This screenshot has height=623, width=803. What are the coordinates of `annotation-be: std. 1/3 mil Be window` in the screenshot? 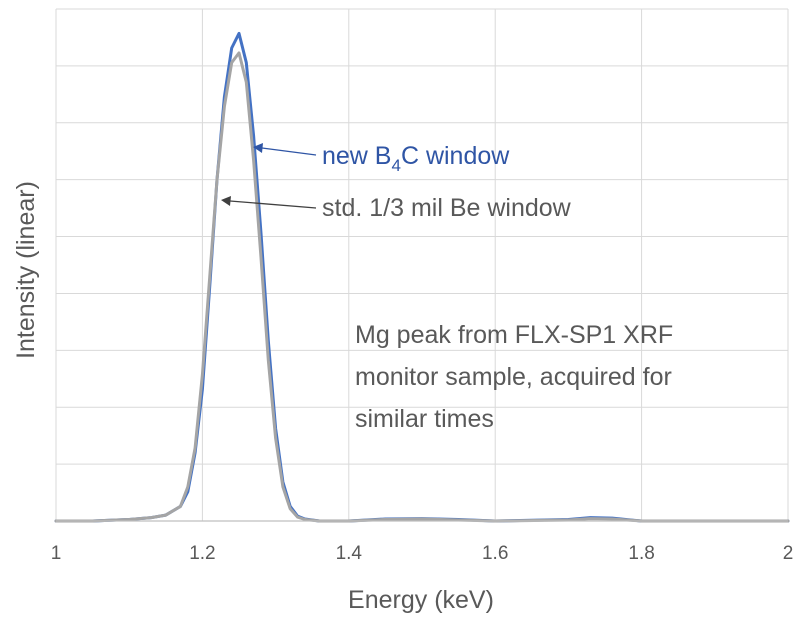 It's located at (396, 208).